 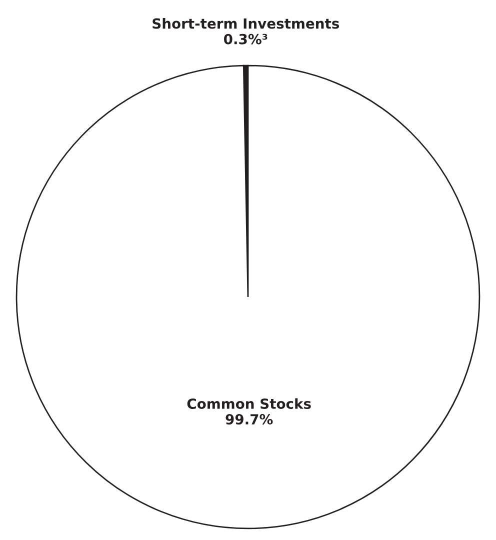 What do you see at coordinates (245, 23) in the screenshot?
I see `slice-label: Short-term Investments` at bounding box center [245, 23].